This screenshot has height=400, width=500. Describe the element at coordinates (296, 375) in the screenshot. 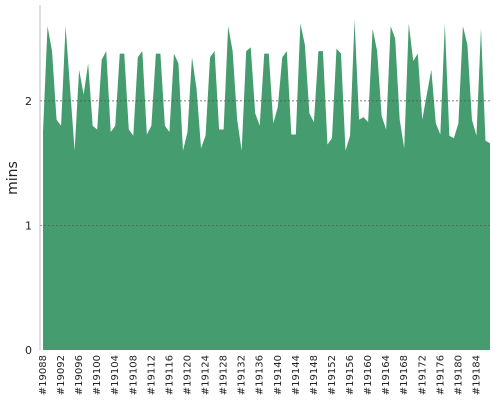

I see `x-tick-label: #19144` at that location.